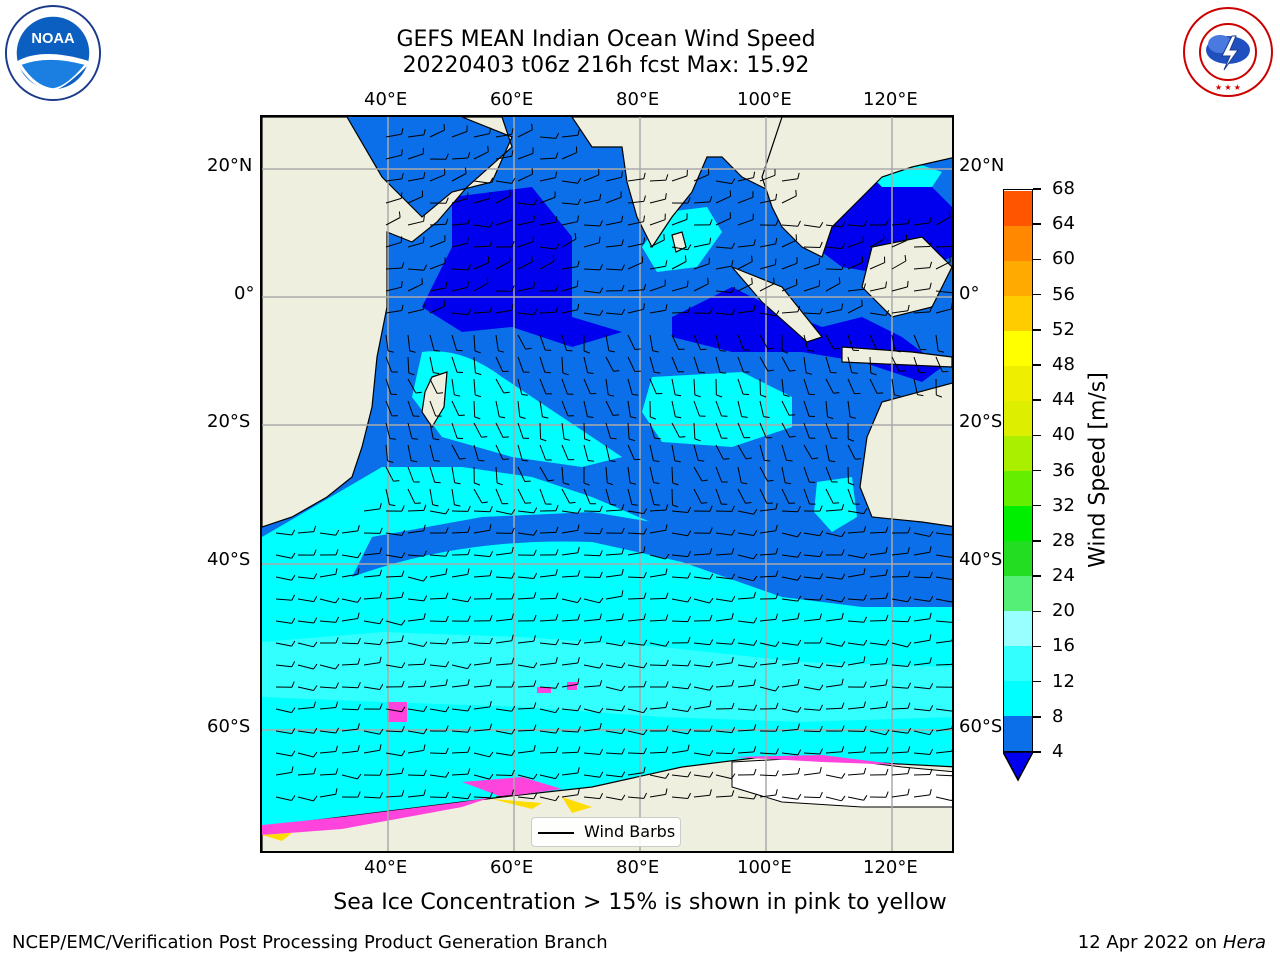 The height and width of the screenshot is (960, 1280). I want to click on colorbar-segment, so click(1018, 593).